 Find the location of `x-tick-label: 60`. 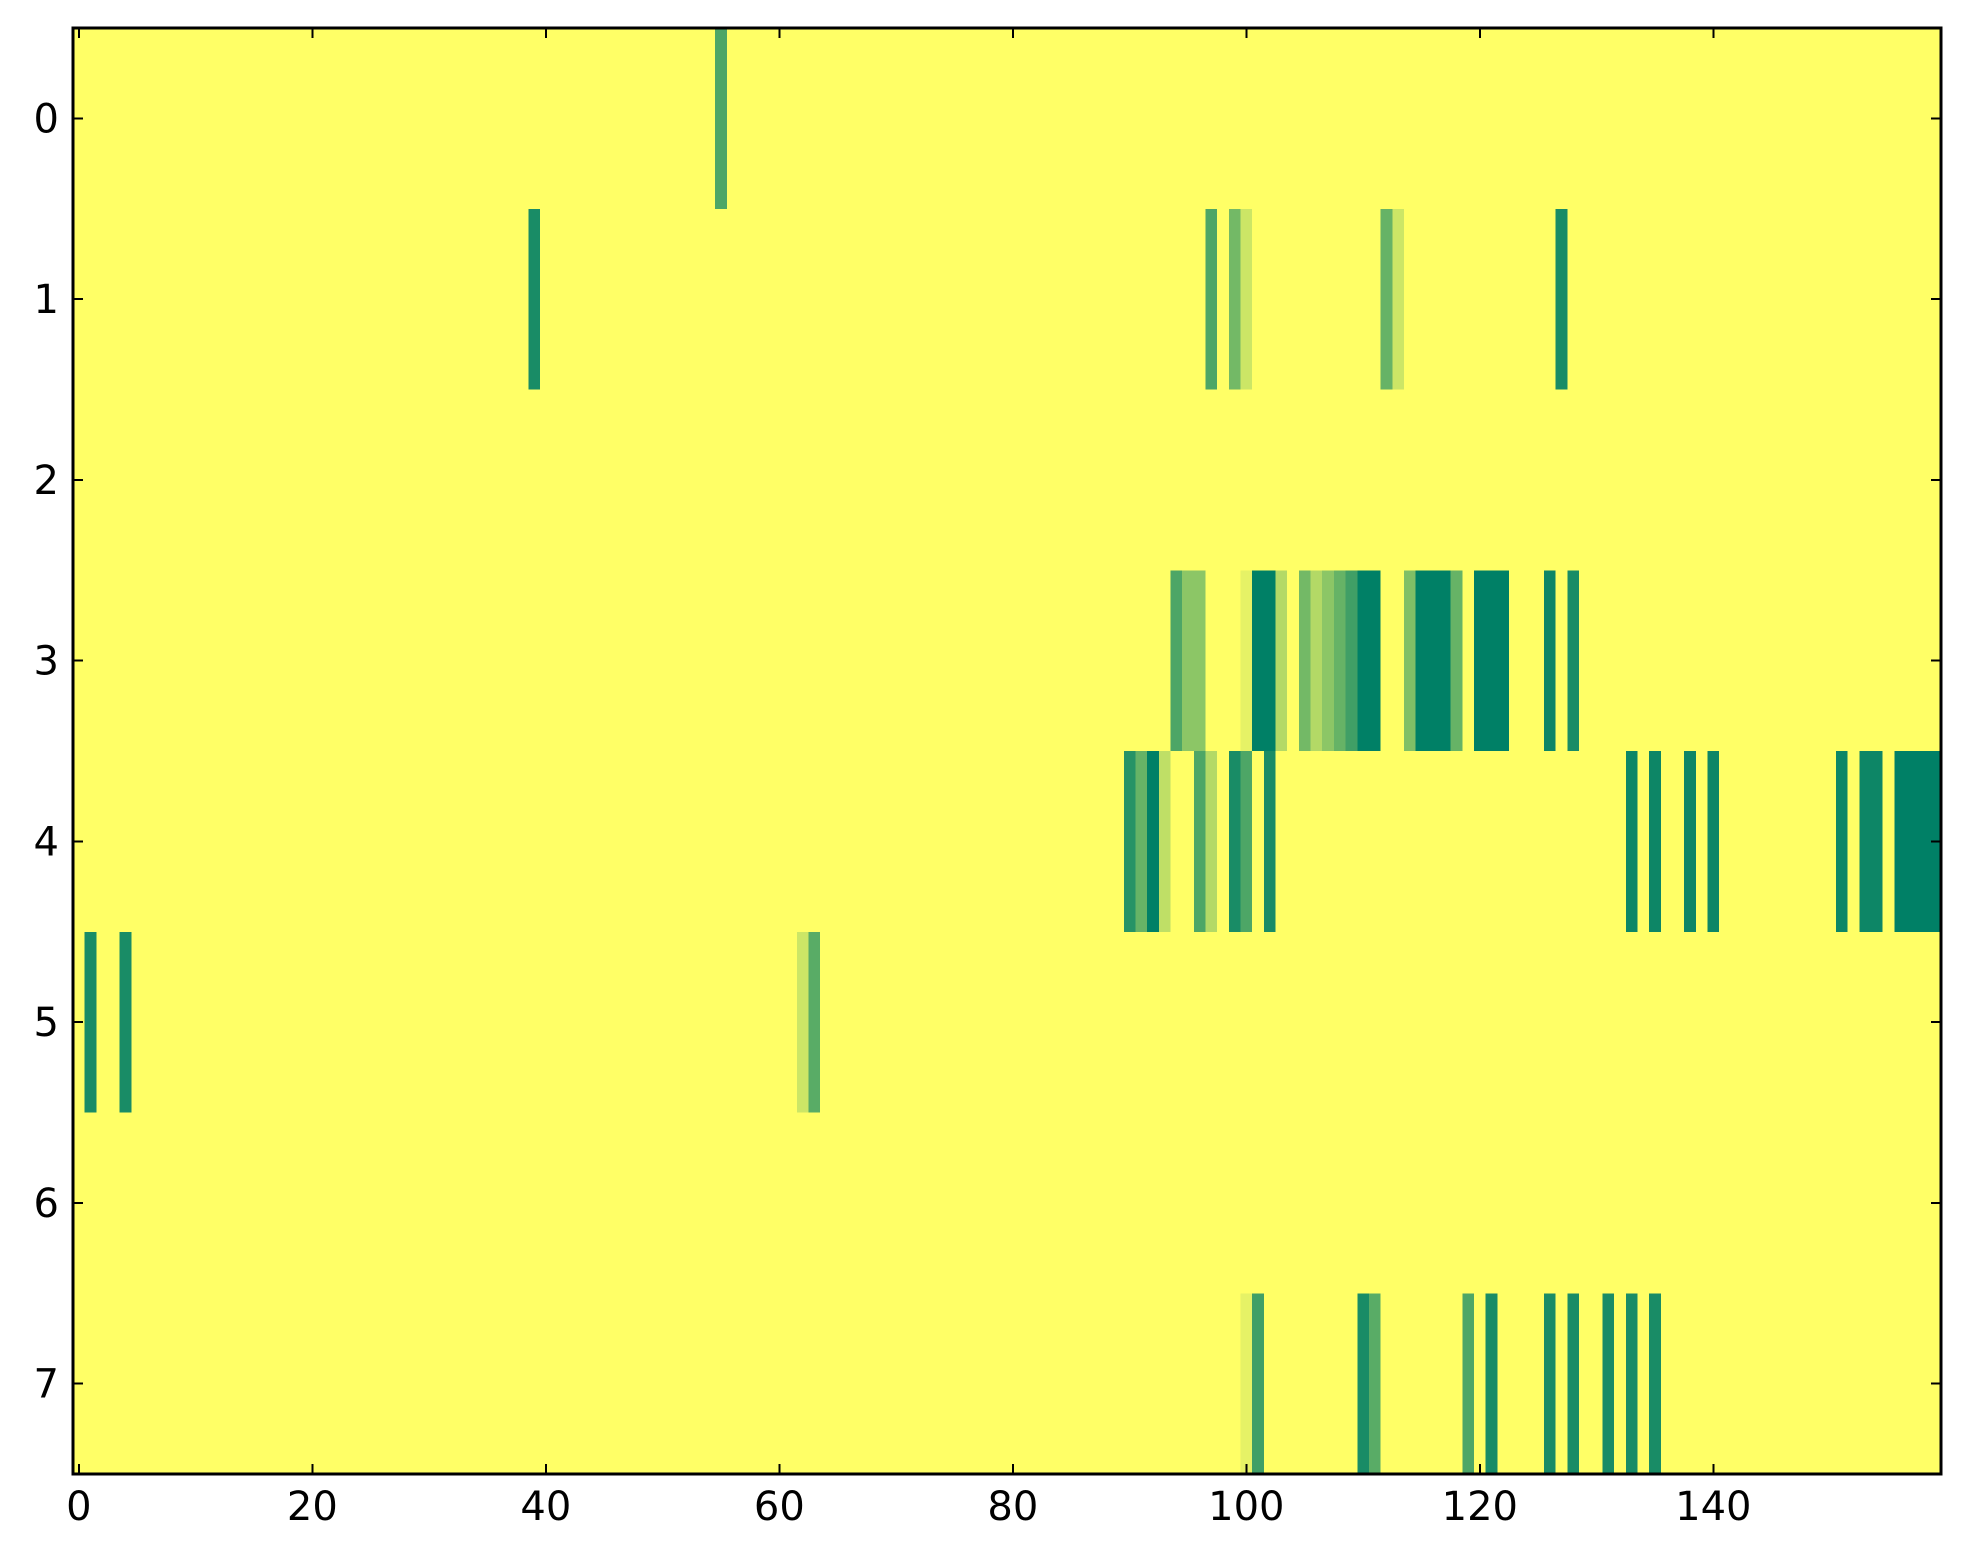

x-tick-label: 60 is located at coordinates (779, 1507).